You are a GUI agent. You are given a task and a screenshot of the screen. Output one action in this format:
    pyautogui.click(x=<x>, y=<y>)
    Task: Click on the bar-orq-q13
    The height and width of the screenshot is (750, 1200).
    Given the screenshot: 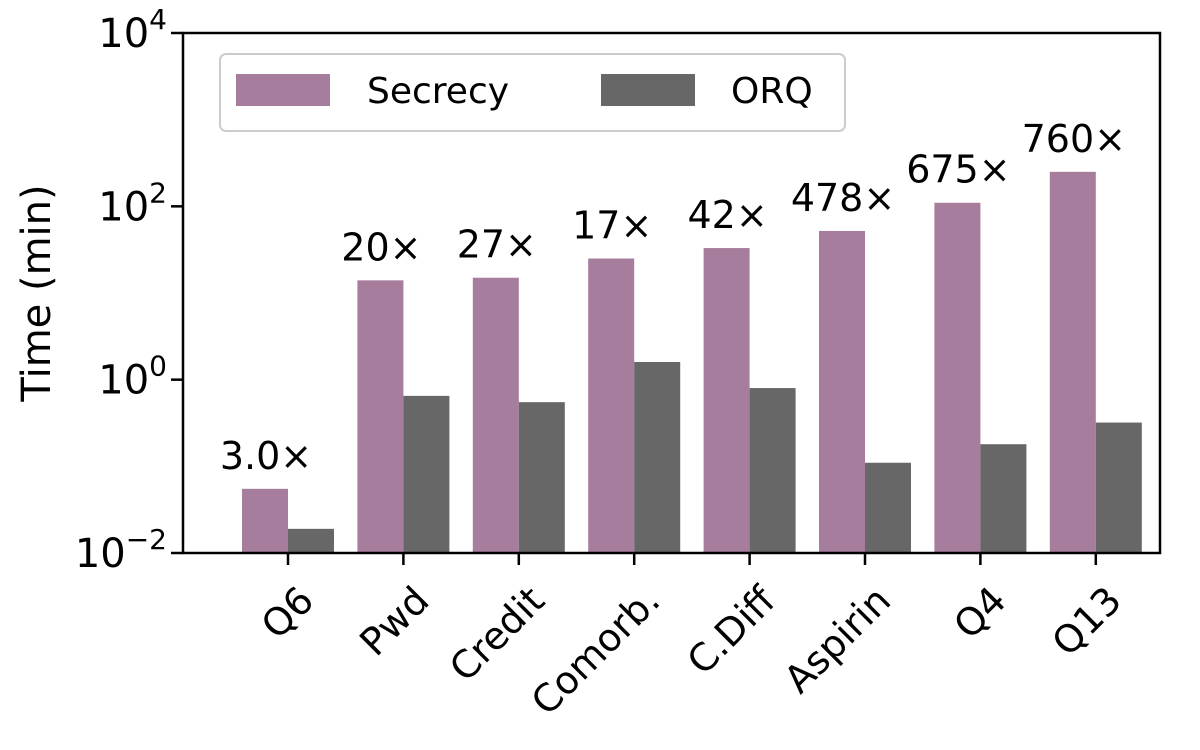 What is the action you would take?
    pyautogui.click(x=1118, y=487)
    